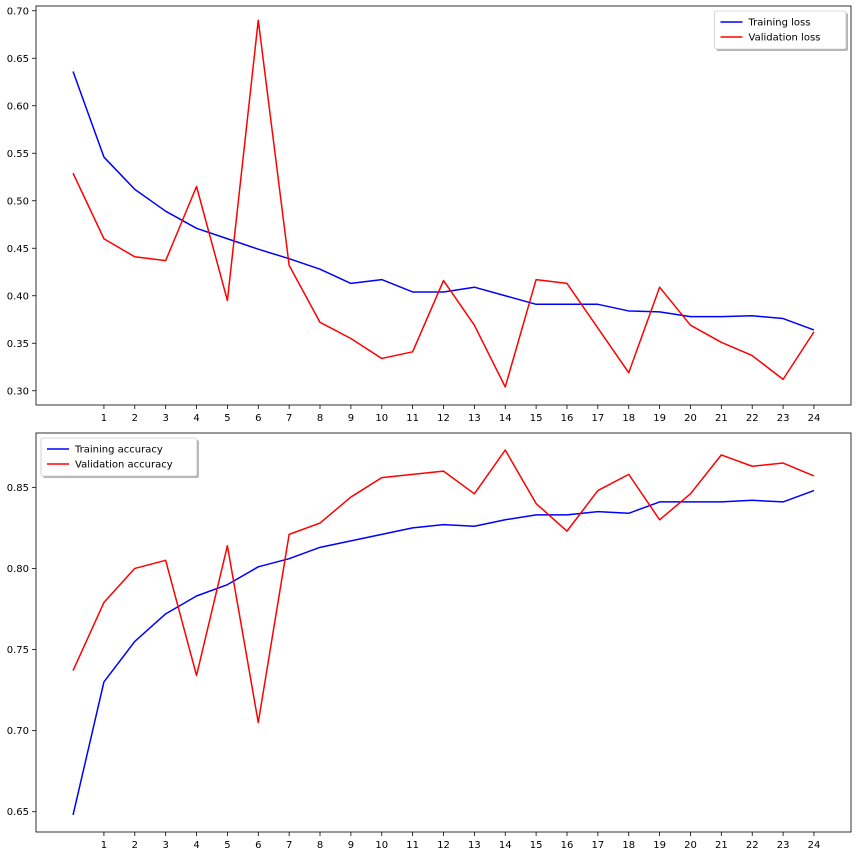  I want to click on legend: Training accuracy Validation accuracy, so click(119, 457).